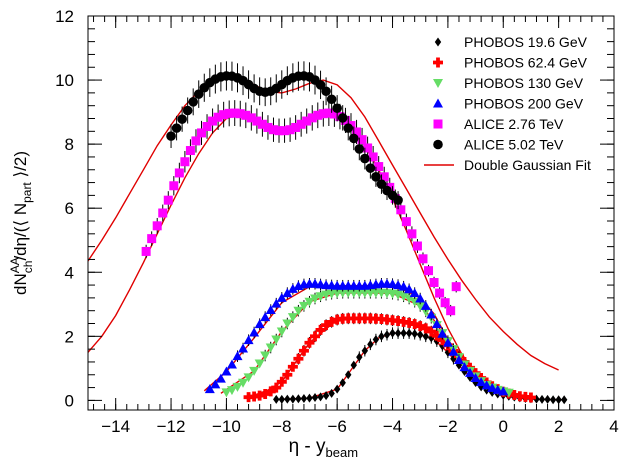 This screenshot has height=466, width=642. Describe the element at coordinates (27, 192) in the screenshot. I see `y-label-part: part` at that location.